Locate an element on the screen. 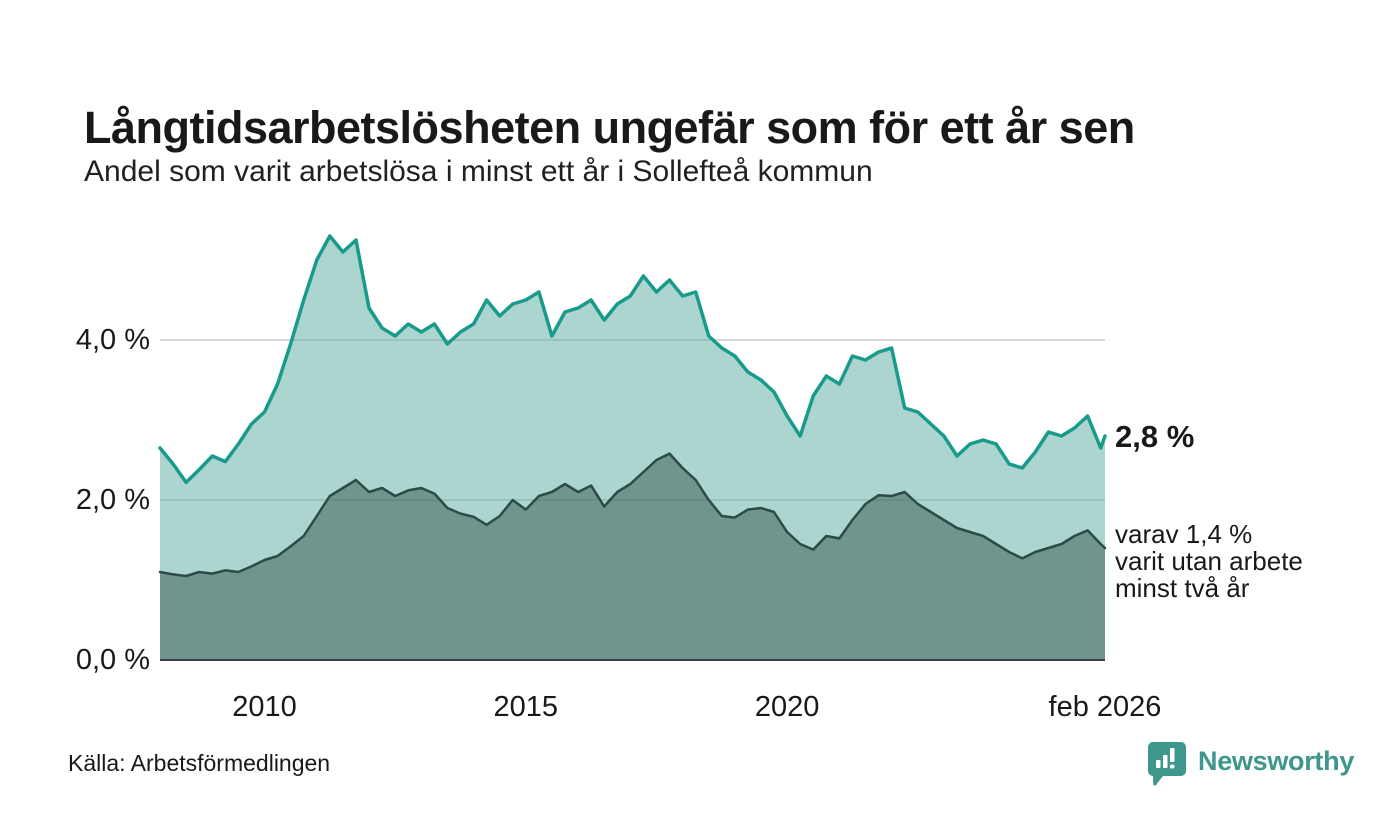  x-tick-2015: 2015 is located at coordinates (526, 707).